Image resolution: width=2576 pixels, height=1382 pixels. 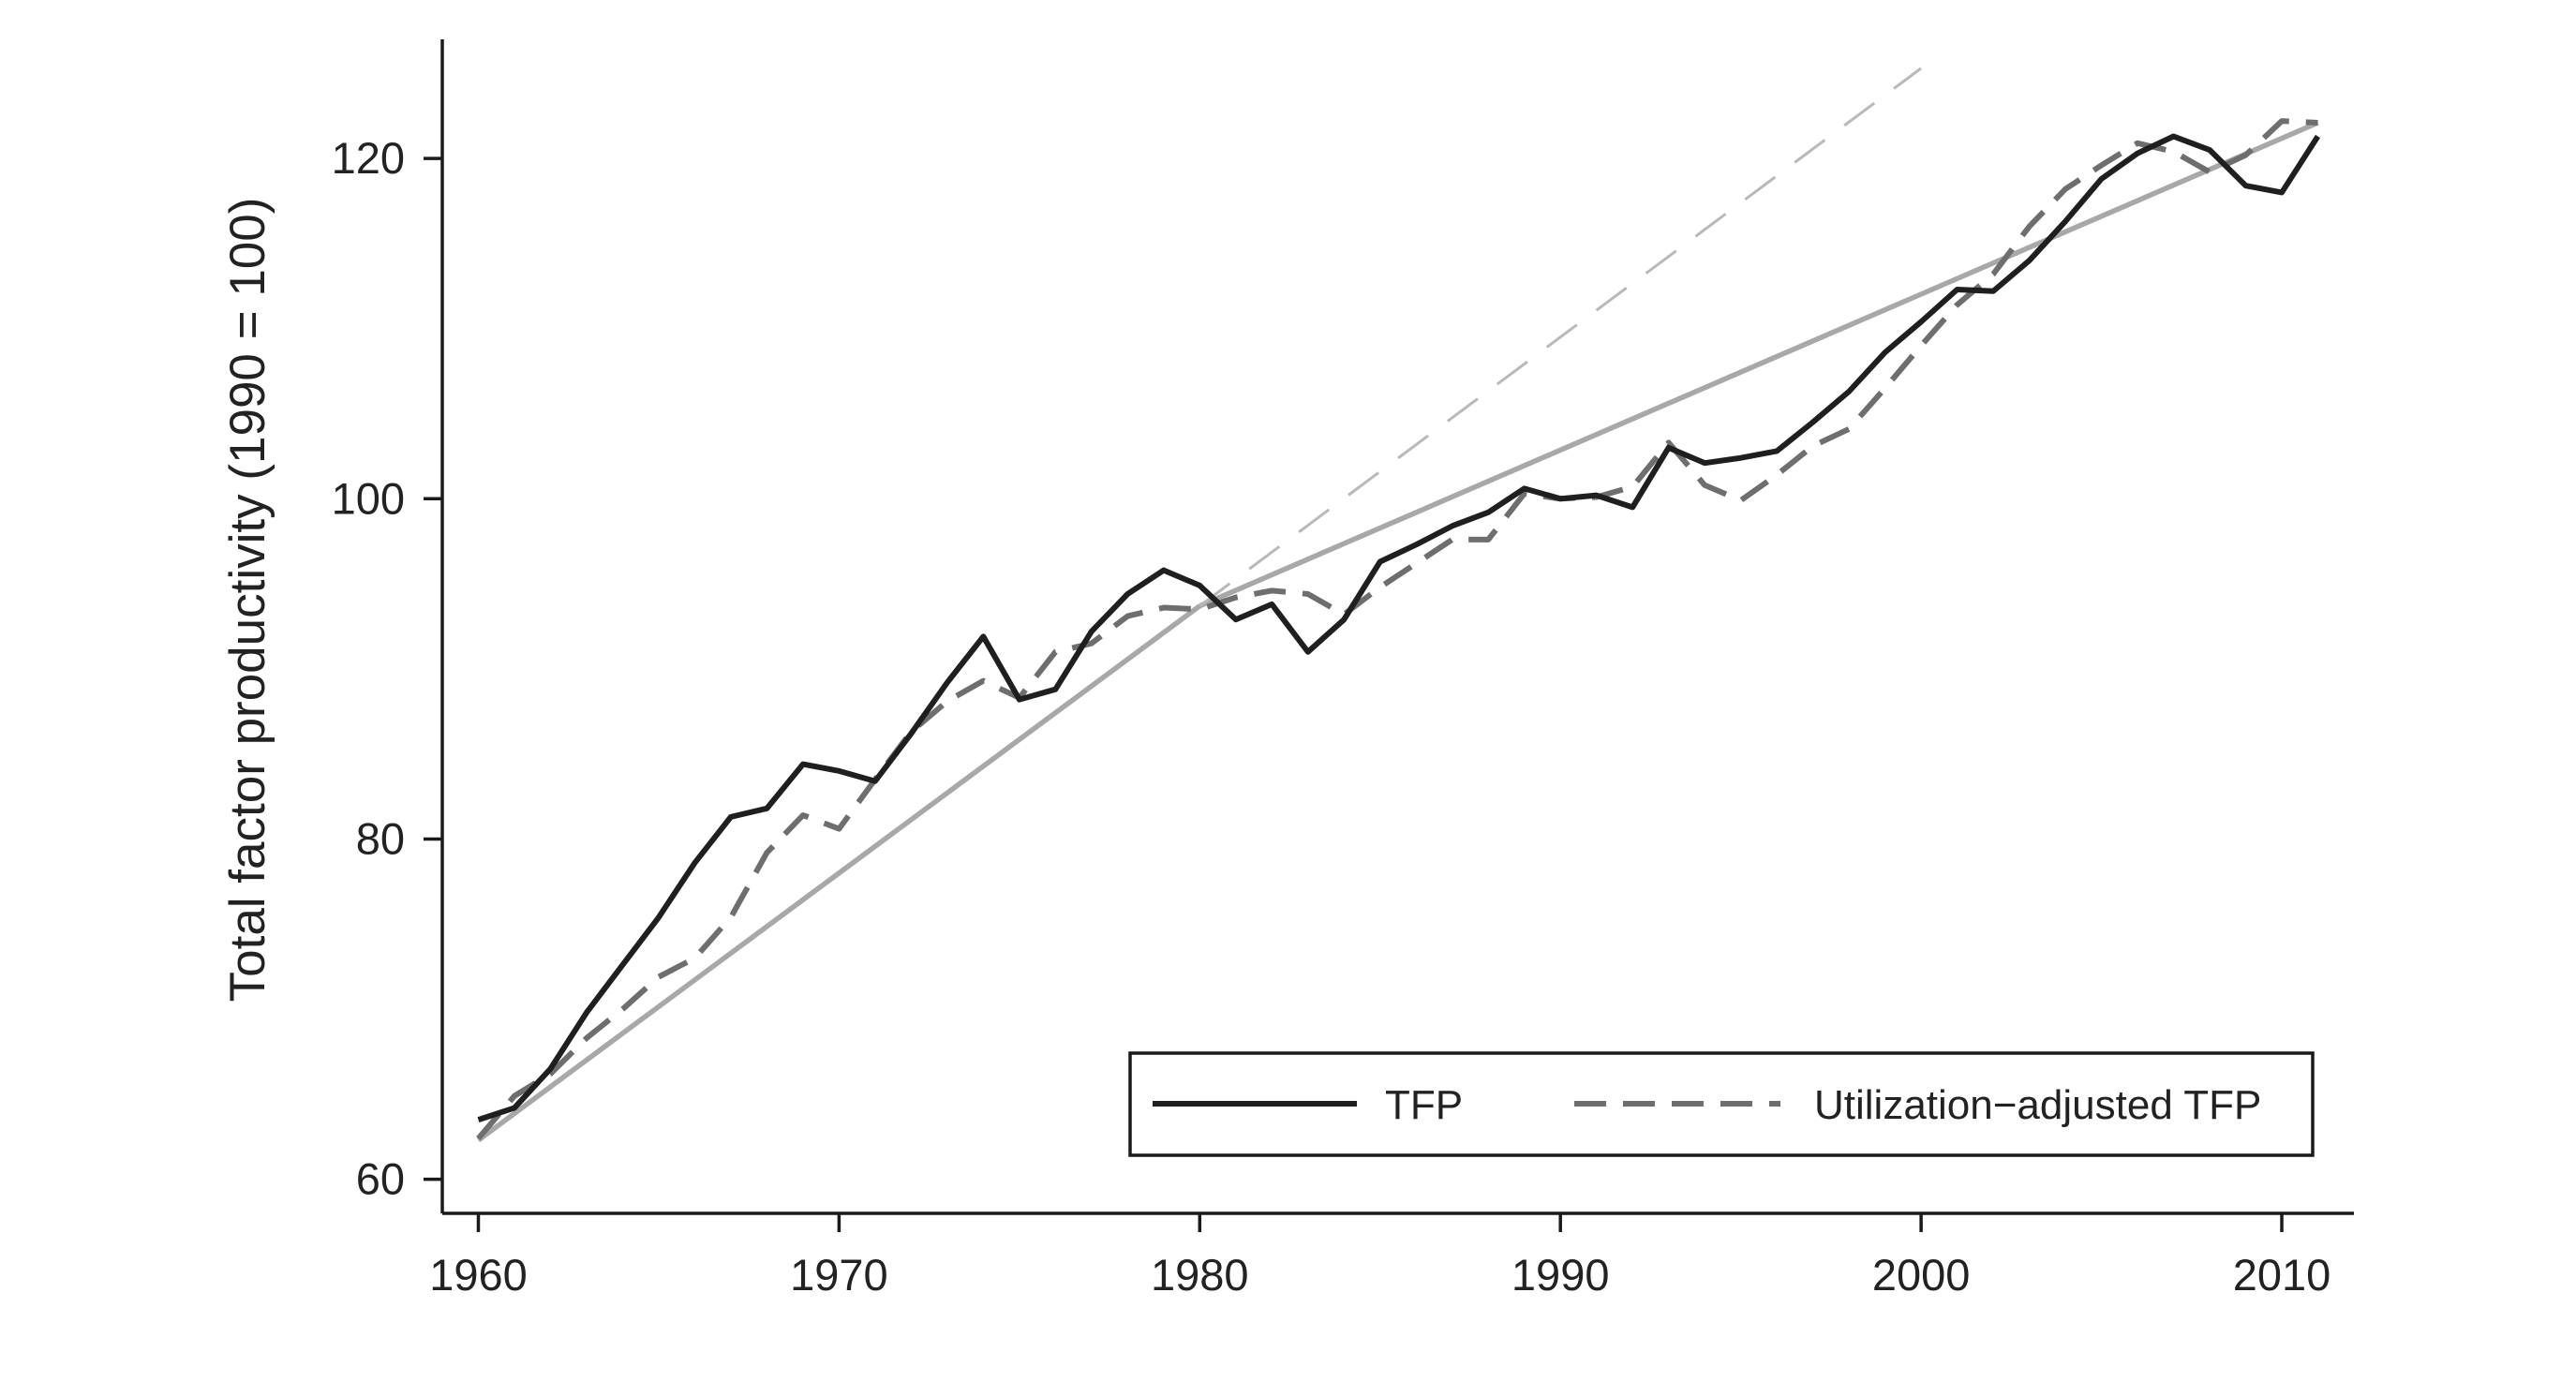 I want to click on y-tick-label: 80, so click(x=380, y=838).